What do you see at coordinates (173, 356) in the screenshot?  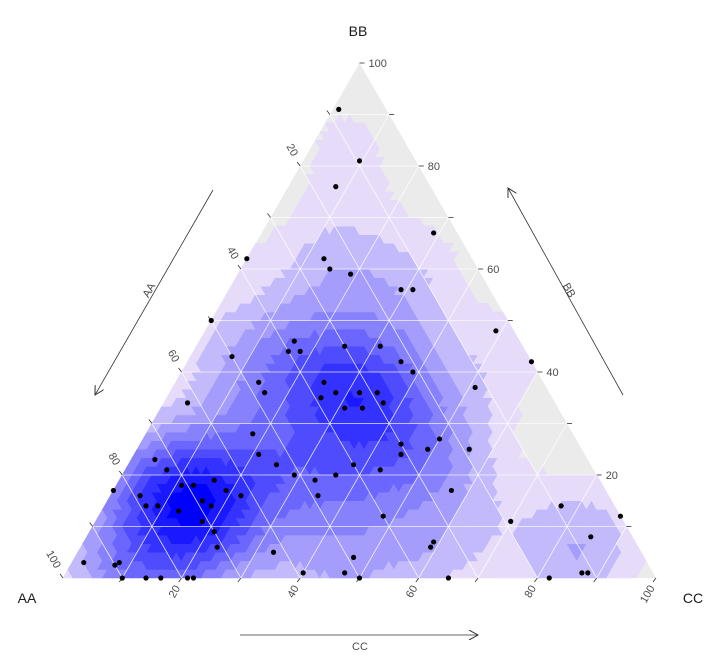 I see `aa-tick-label: 60` at bounding box center [173, 356].